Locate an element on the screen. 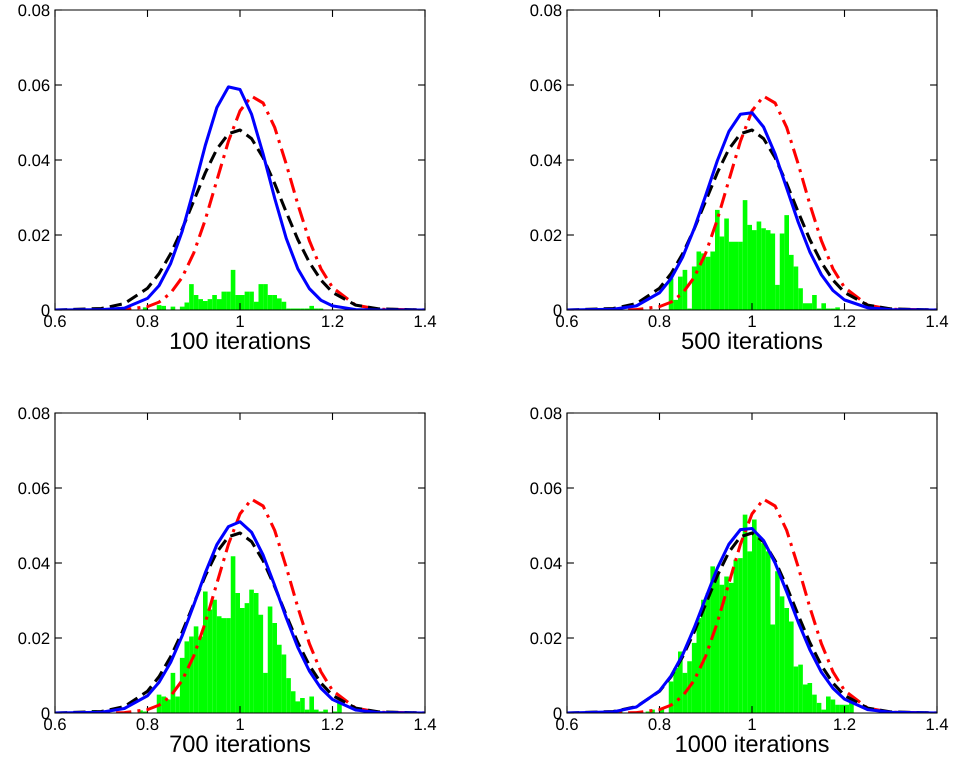 The image size is (954, 771). x-axis-title: 700 iterations is located at coordinates (240, 743).